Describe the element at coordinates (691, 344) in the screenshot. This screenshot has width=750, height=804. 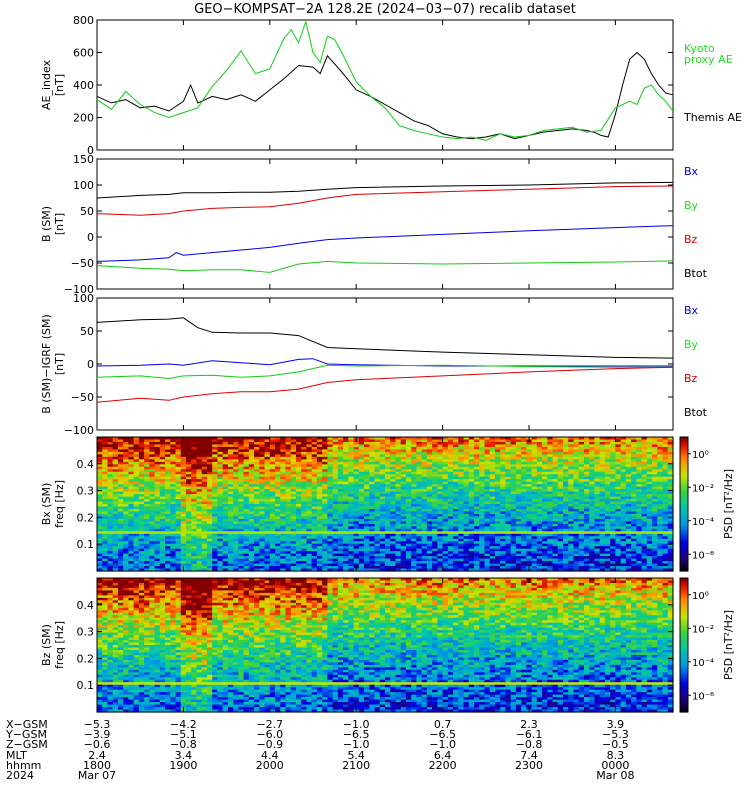
I see `b-igrf-legend-by: By` at that location.